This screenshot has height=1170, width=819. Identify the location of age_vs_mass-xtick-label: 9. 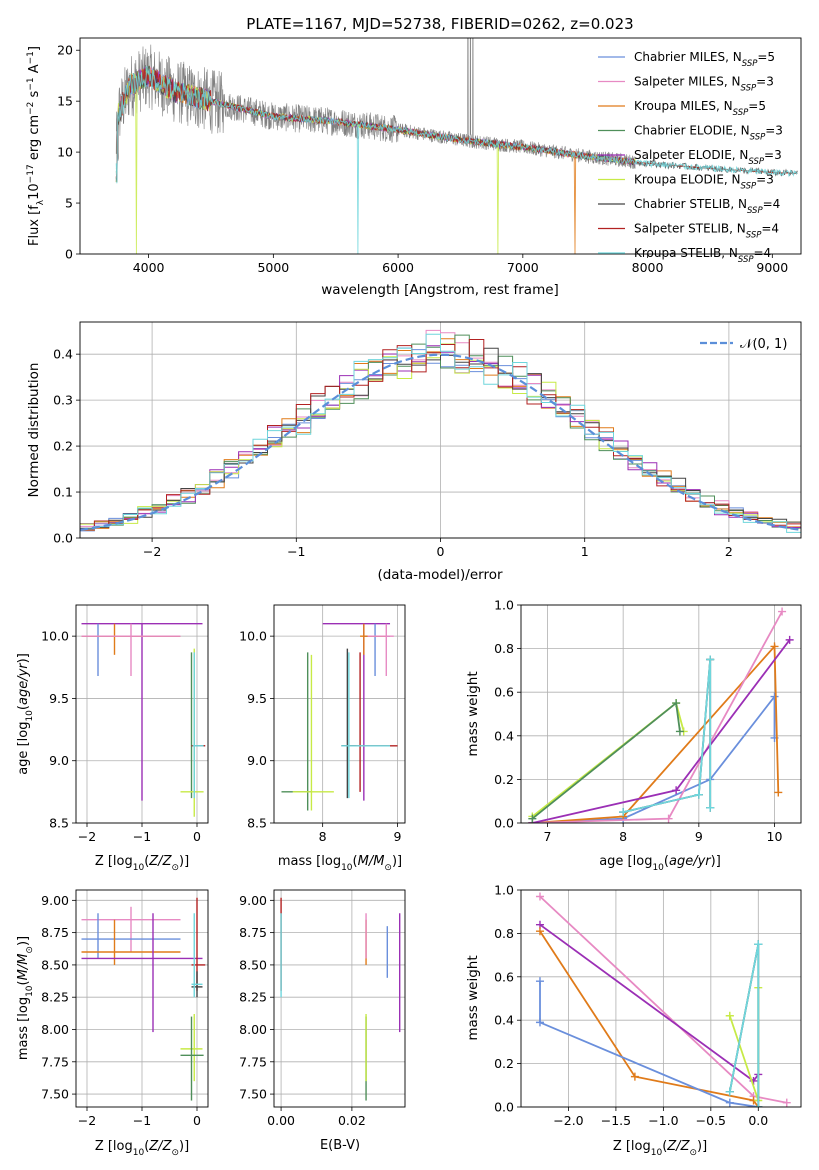
(398, 836).